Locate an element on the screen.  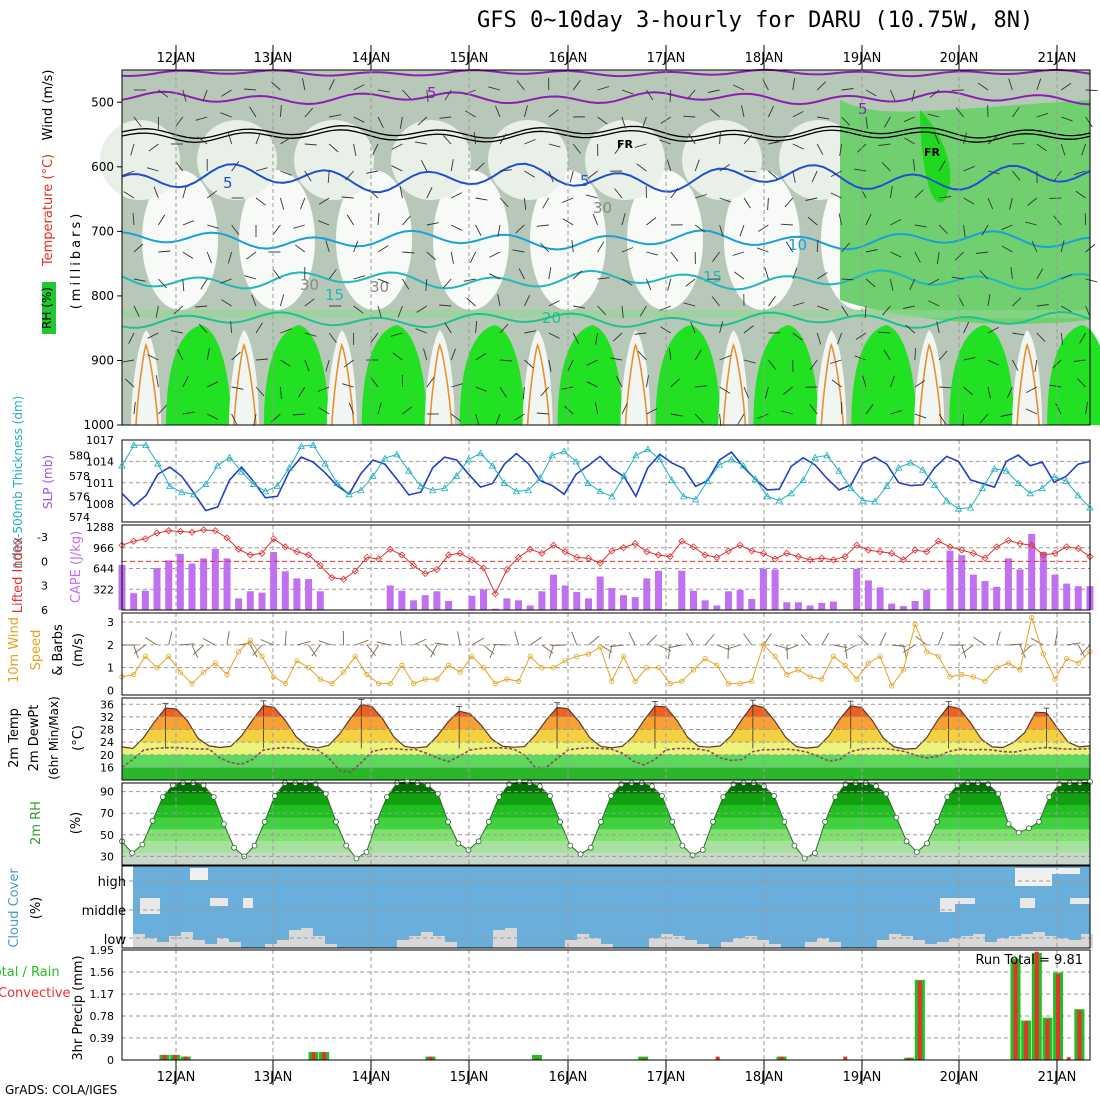
cloud-low-block is located at coordinates (583, 941).